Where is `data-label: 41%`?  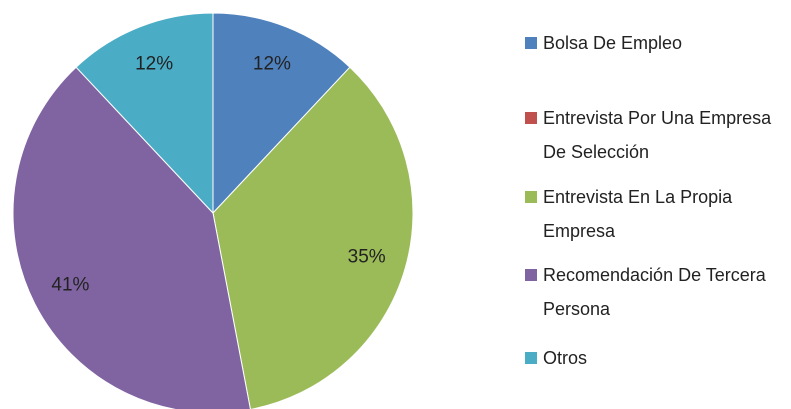 data-label: 41% is located at coordinates (70, 285).